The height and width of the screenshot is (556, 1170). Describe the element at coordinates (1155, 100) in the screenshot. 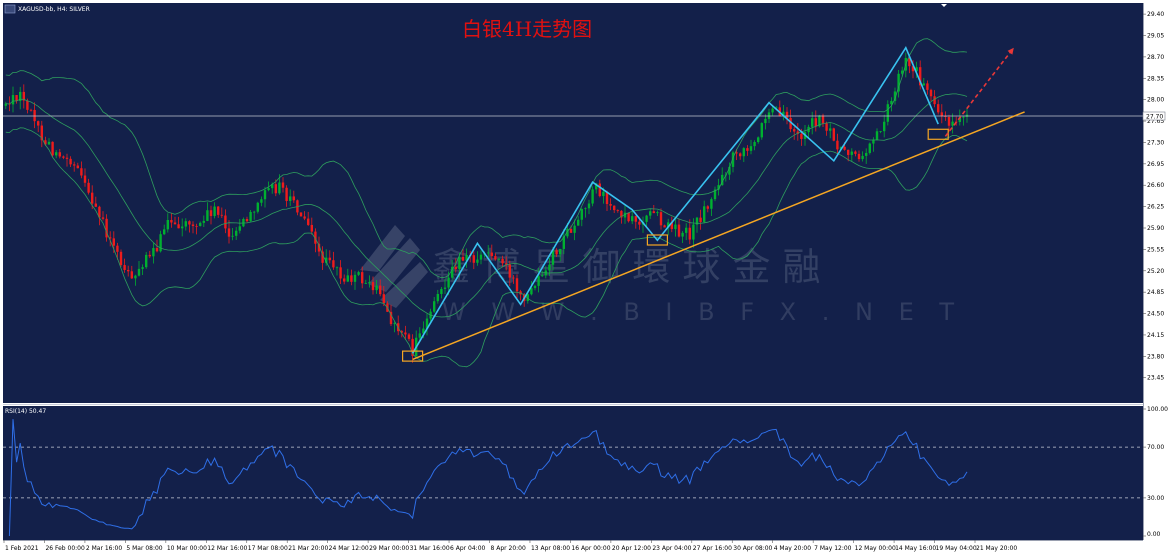

I see `price-tick-label: 28.00` at that location.